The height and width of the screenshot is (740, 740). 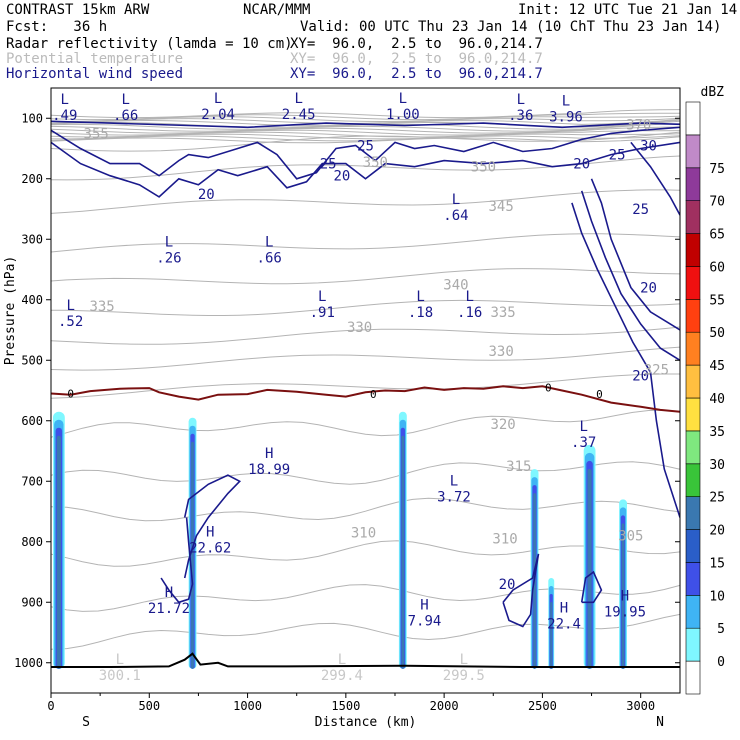 What do you see at coordinates (32, 179) in the screenshot?
I see `y-tick-label: 200` at bounding box center [32, 179].